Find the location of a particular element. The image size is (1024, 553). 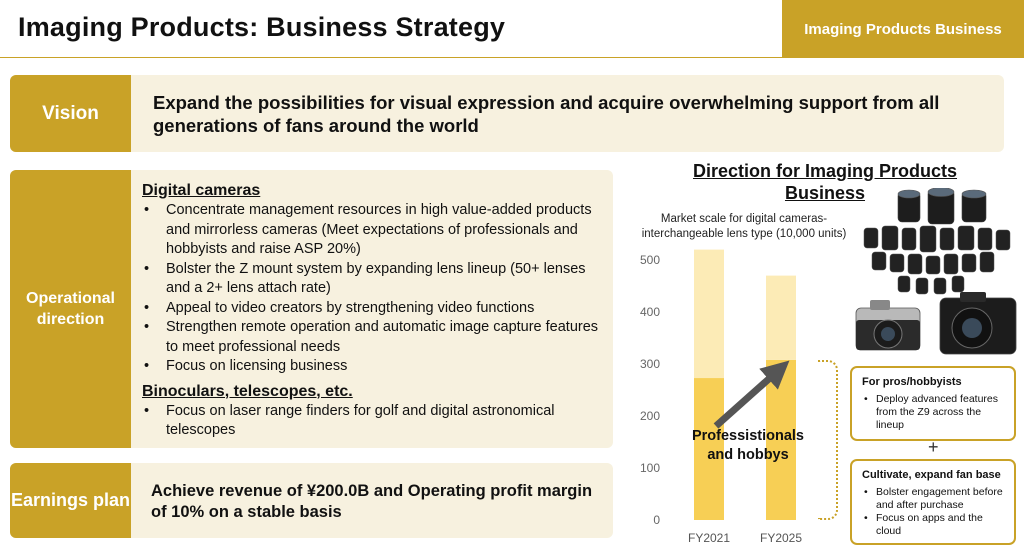

operational-direction-label: Operational direction is located at coordinates (70, 309).